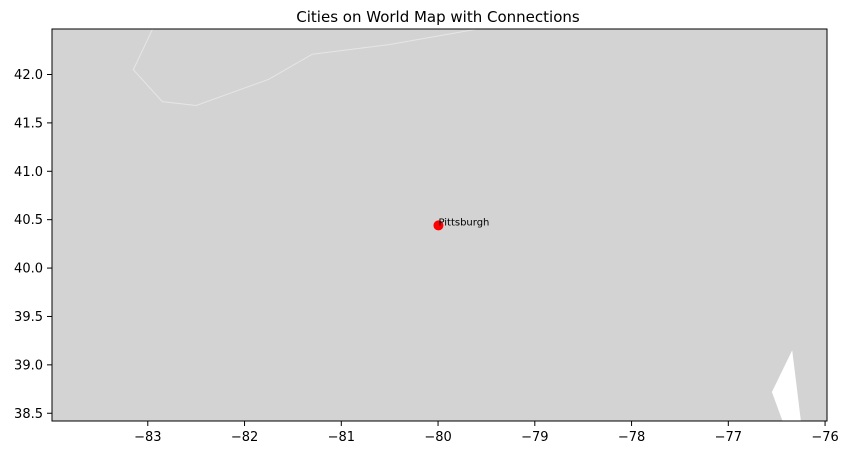 The image size is (849, 455). What do you see at coordinates (28, 172) in the screenshot?
I see `y-tick-label: 41.0` at bounding box center [28, 172].